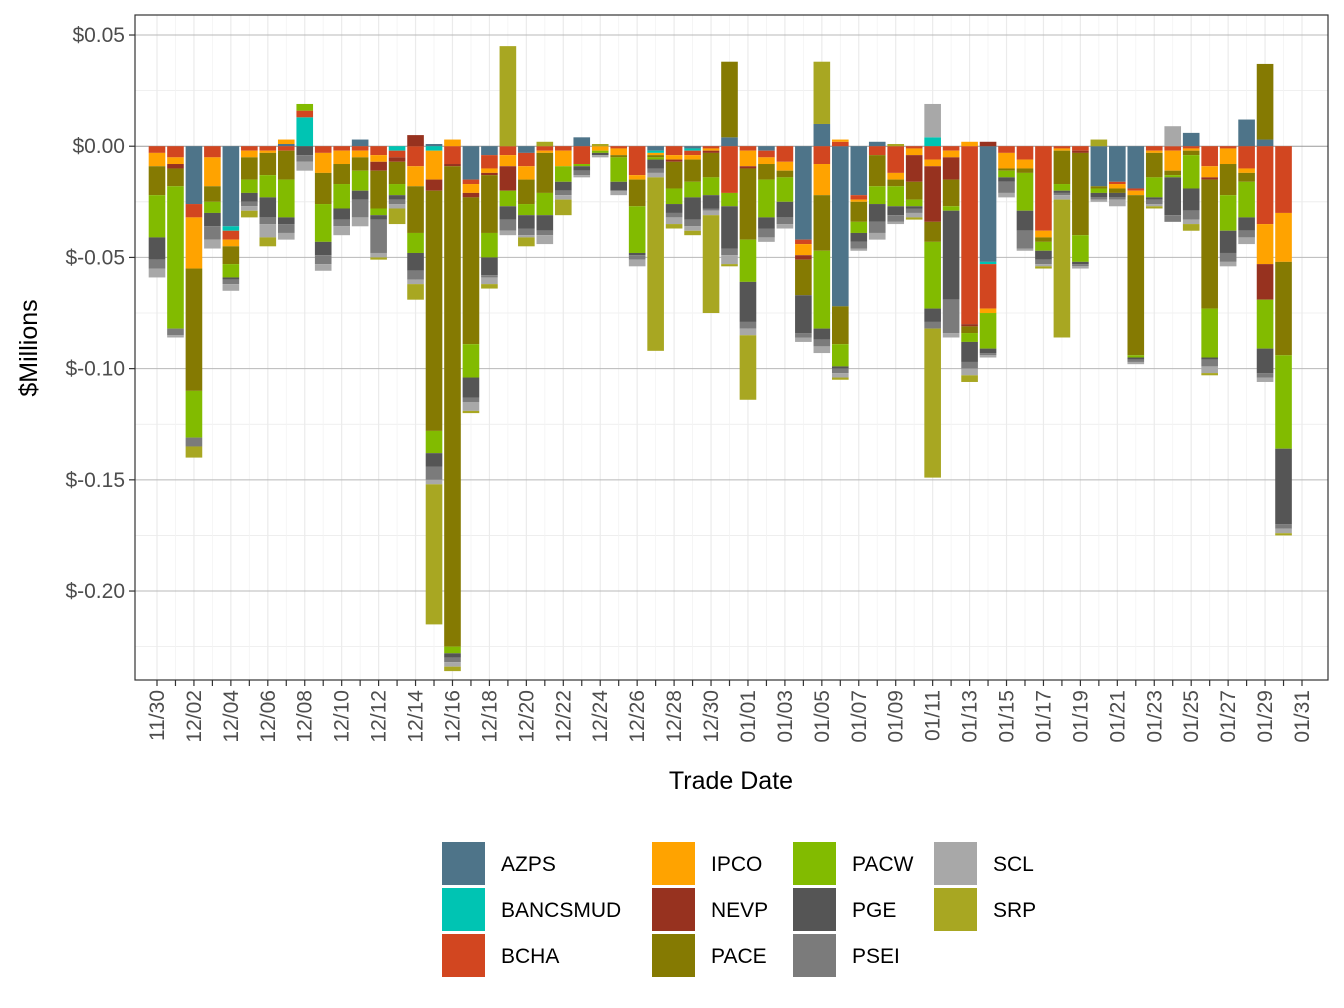 The width and height of the screenshot is (1344, 1008). What do you see at coordinates (561, 910) in the screenshot?
I see `legend-label: BANCSMUD` at bounding box center [561, 910].